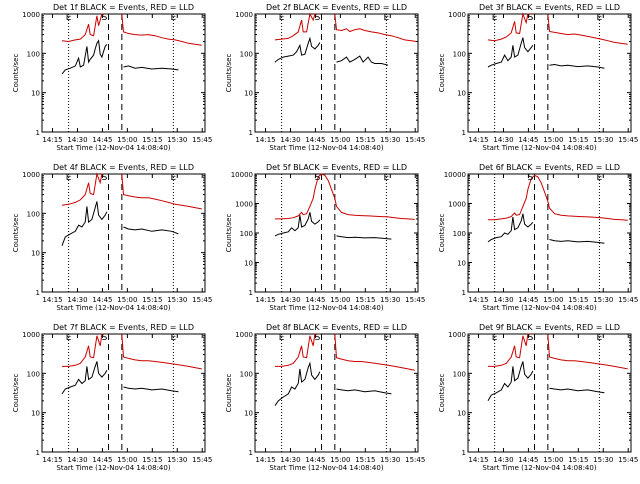 This screenshot has height=484, width=640. I want to click on chart-title: Det 7f BLACK = Events, RED = LLD, so click(123, 327).